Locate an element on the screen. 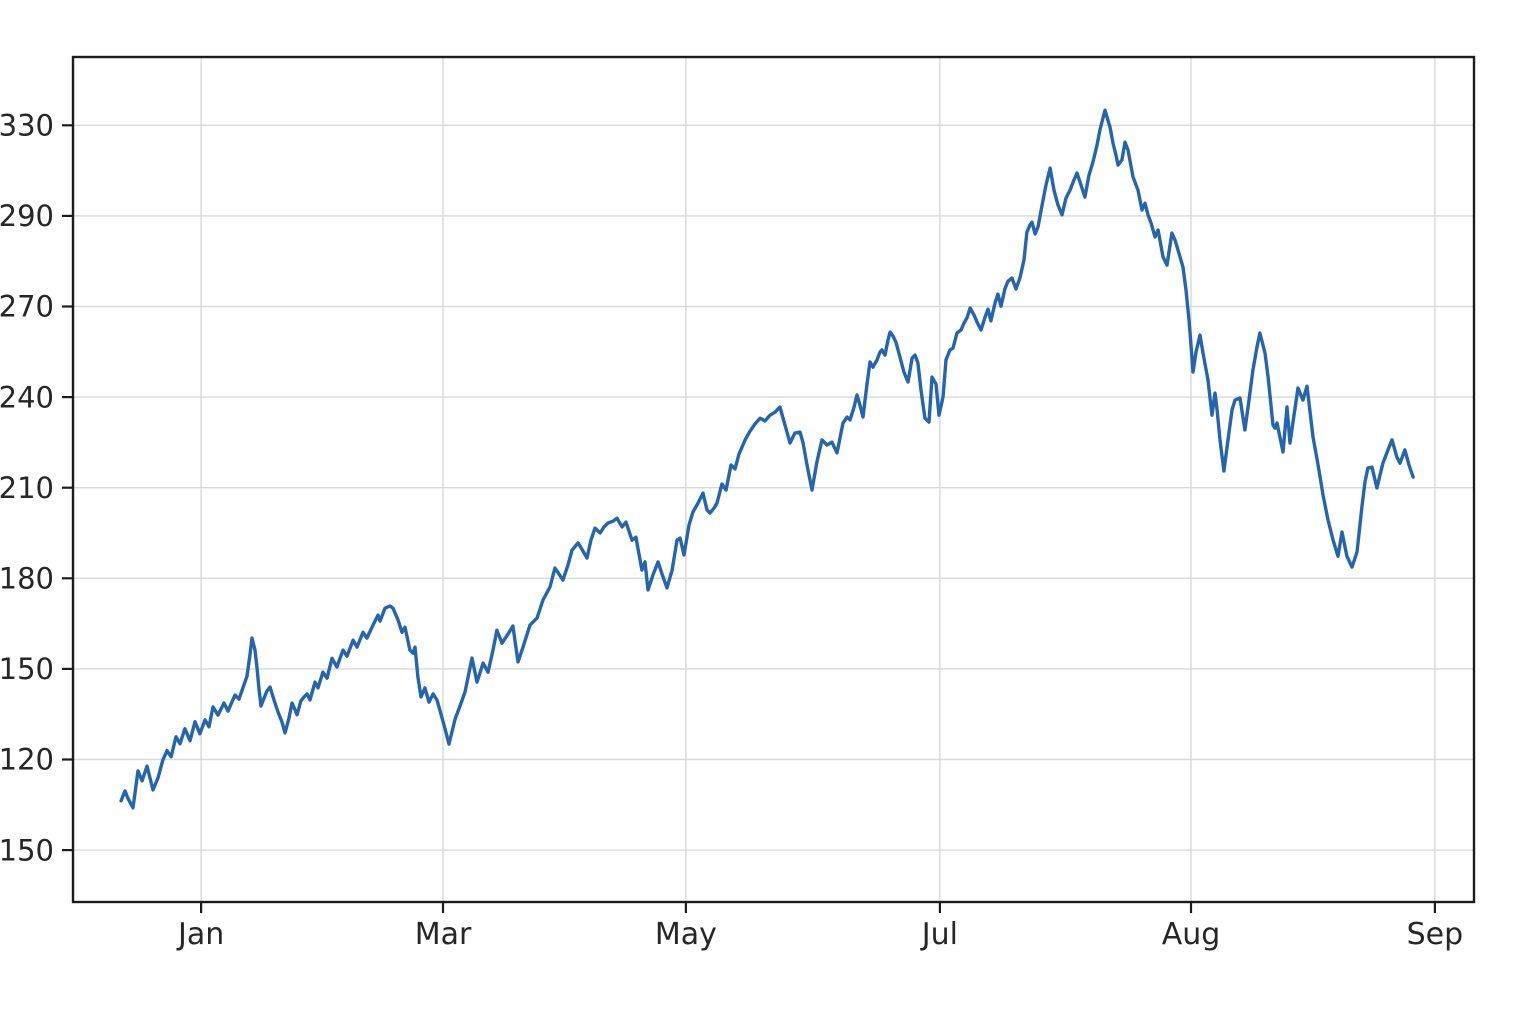 Image resolution: width=1536 pixels, height=1024 pixels. x-tick-label: Jul is located at coordinates (939, 934).